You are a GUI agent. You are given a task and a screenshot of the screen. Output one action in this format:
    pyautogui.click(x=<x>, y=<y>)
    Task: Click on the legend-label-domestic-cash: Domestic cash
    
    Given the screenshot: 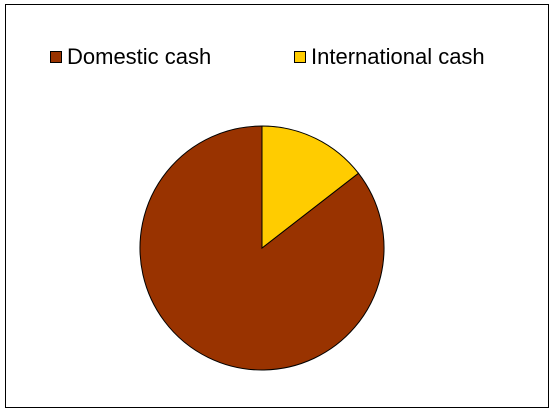 What is the action you would take?
    pyautogui.click(x=139, y=56)
    